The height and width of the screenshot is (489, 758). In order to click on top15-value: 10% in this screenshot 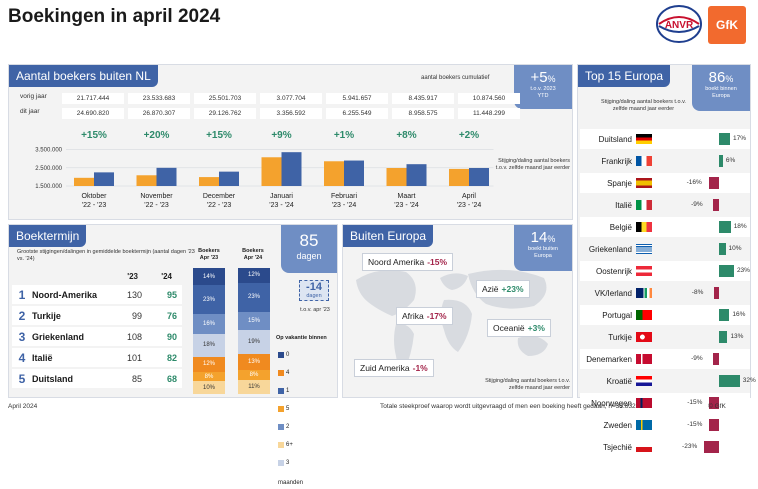, I will do `click(735, 248)`.